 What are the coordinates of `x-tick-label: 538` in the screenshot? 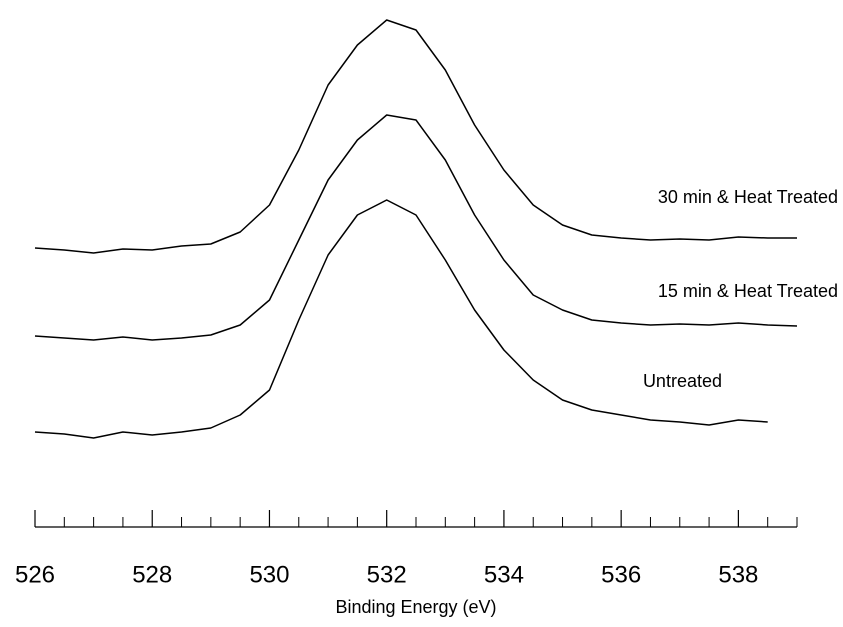 It's located at (738, 574).